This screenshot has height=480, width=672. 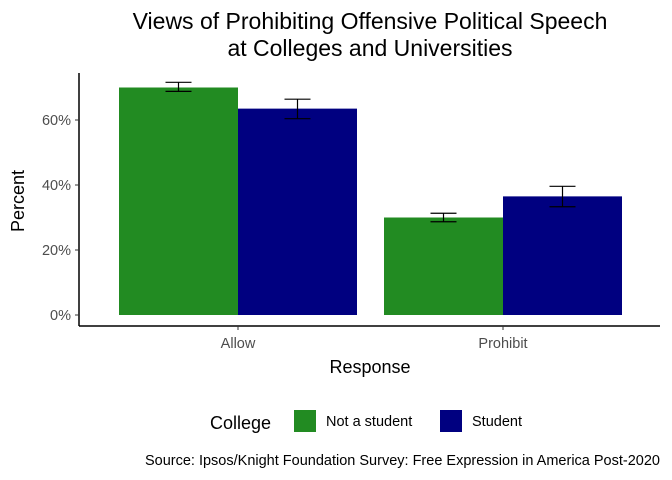 I want to click on x-axis-title: Response, so click(x=369, y=367).